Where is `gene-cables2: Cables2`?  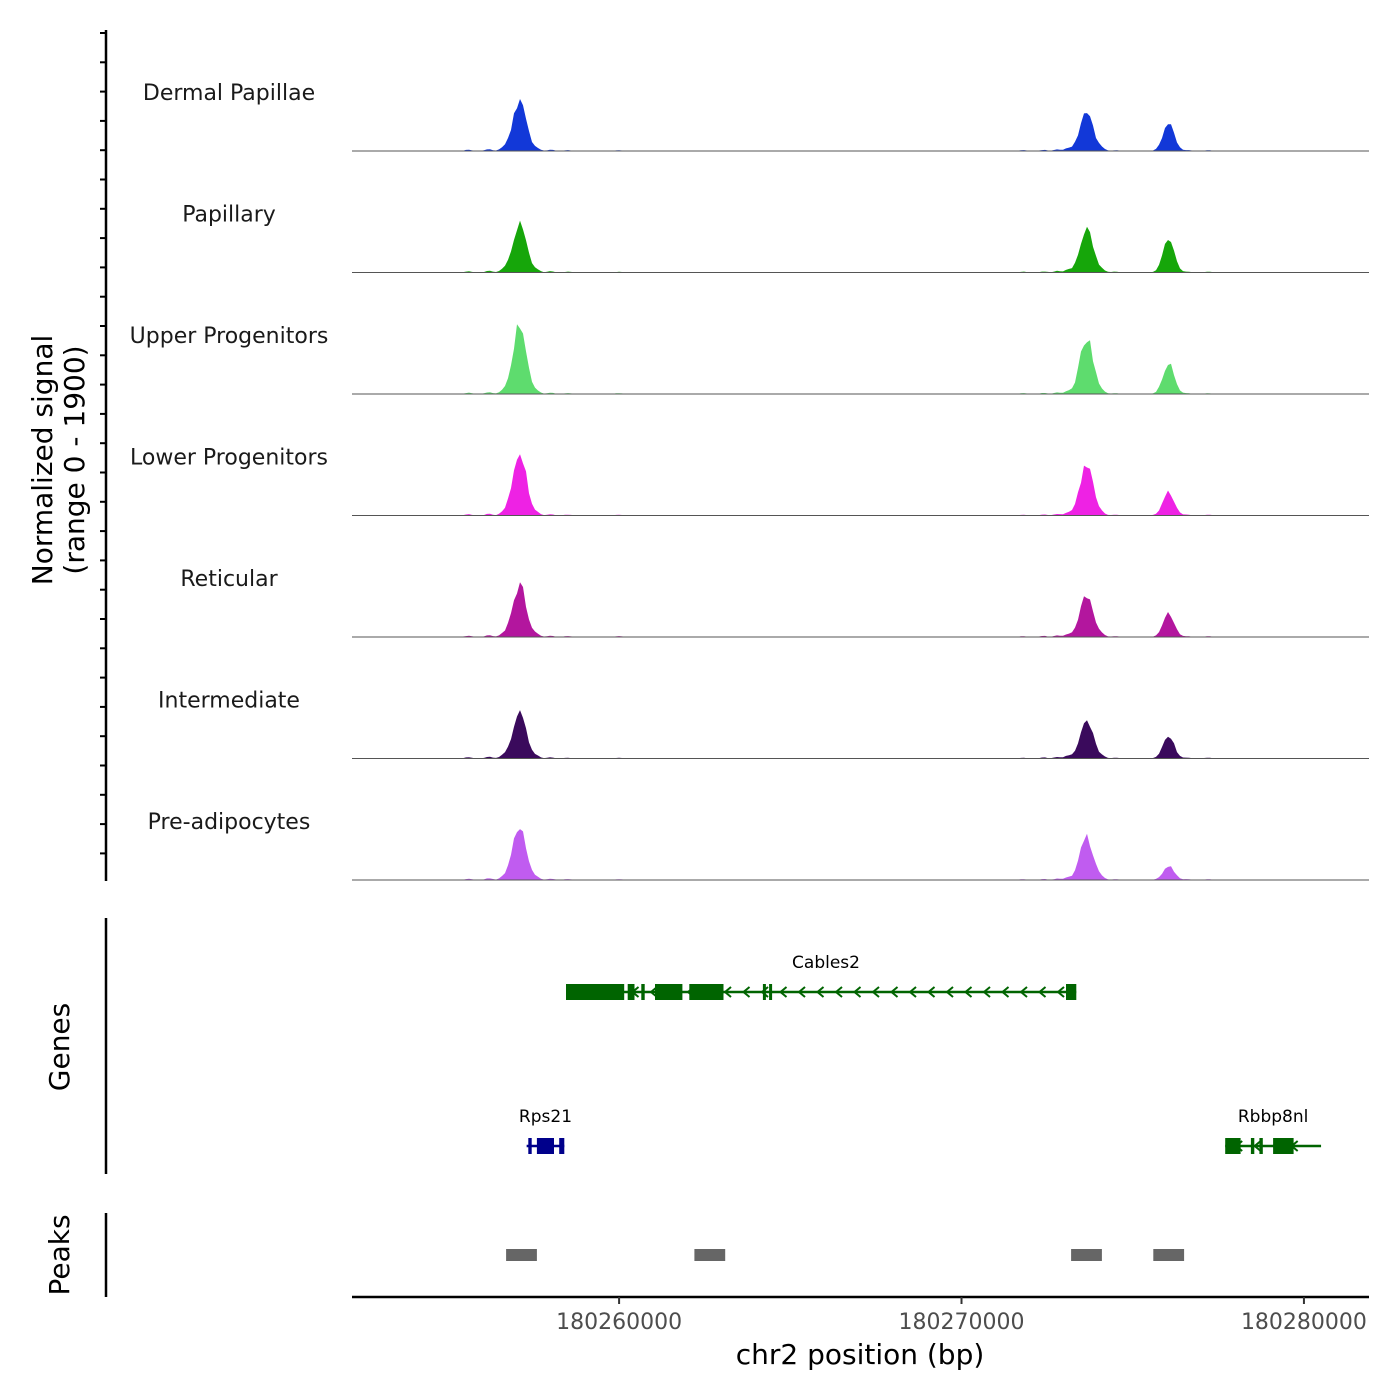 gene-cables2: Cables2 is located at coordinates (821, 976).